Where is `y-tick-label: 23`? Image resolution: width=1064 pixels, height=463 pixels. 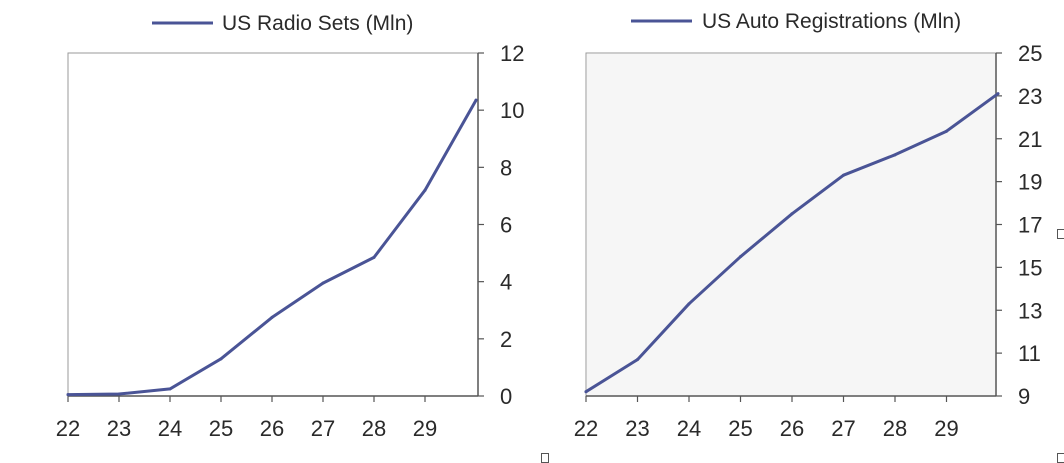
y-tick-label: 23 is located at coordinates (1030, 96).